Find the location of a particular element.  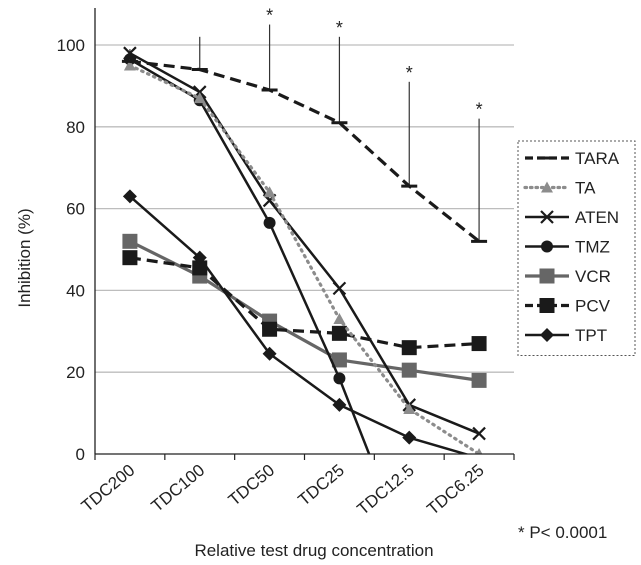

legend-item-aten: ATEN is located at coordinates (572, 217).